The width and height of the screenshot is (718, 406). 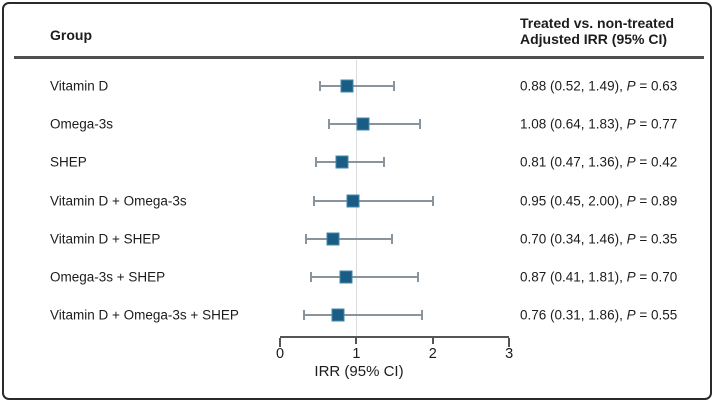 I want to click on row-label: SHEP, so click(x=68, y=162).